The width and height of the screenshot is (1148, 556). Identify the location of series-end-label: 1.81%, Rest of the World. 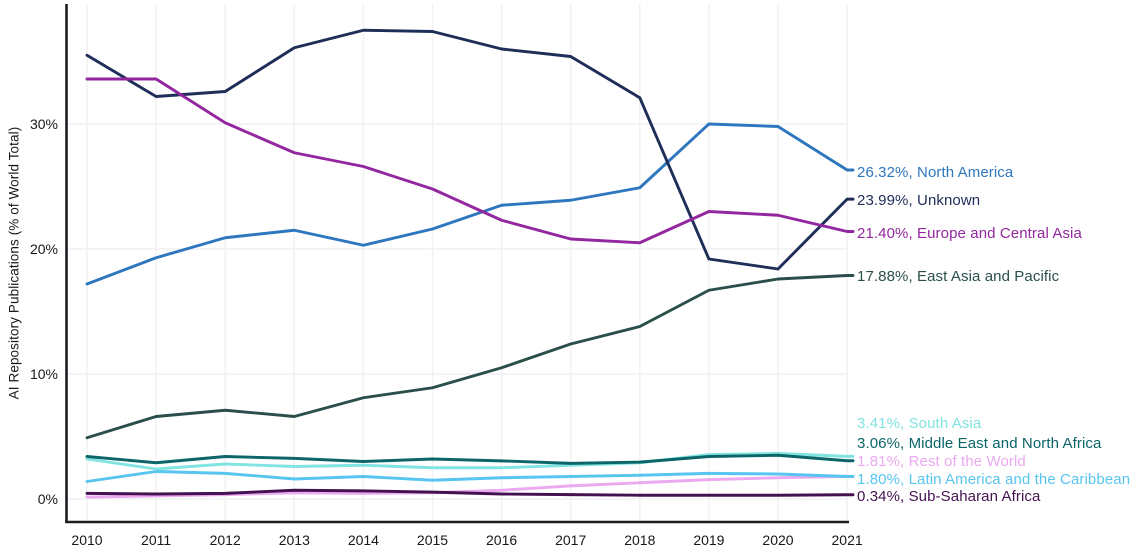
(941, 461).